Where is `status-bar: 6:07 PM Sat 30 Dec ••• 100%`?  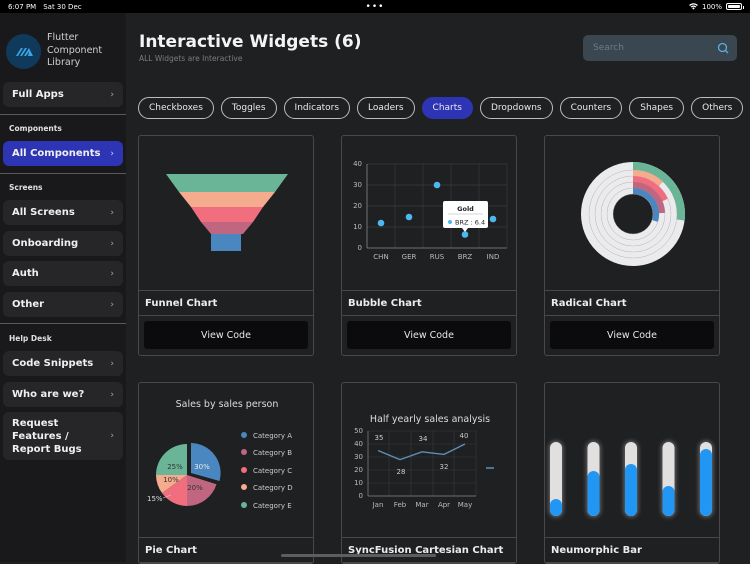 status-bar: 6:07 PM Sat 30 Dec ••• 100% is located at coordinates (375, 6).